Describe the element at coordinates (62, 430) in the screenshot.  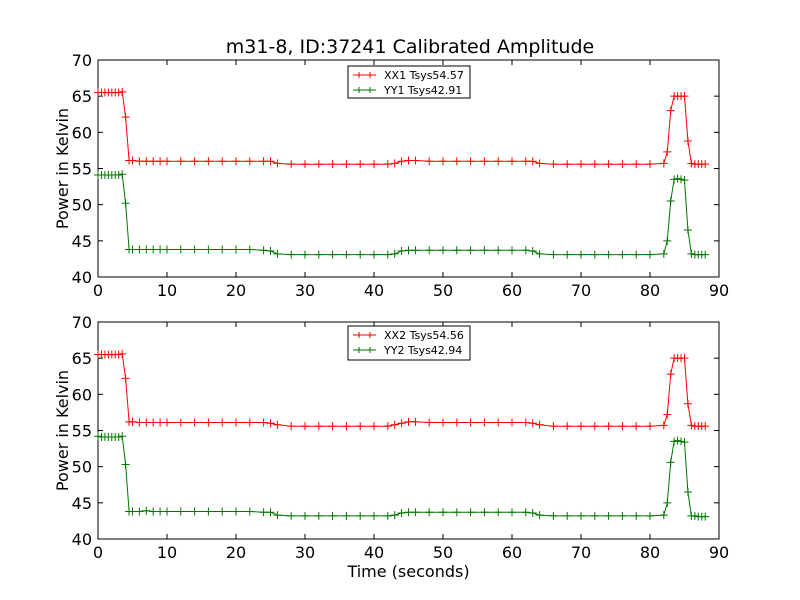
I see `y-axis-label: Power in Kelvin` at that location.